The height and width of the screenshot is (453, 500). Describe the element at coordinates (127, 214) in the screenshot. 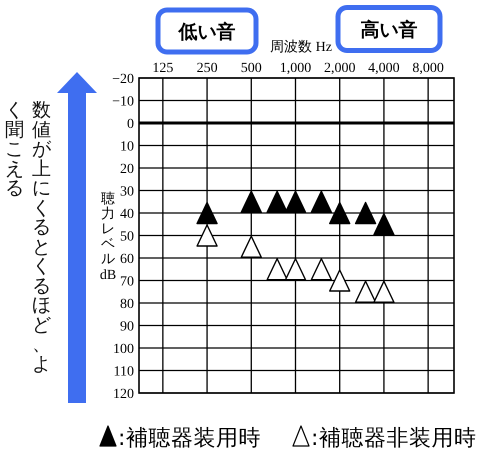

I see `y-tick-label: 40` at that location.